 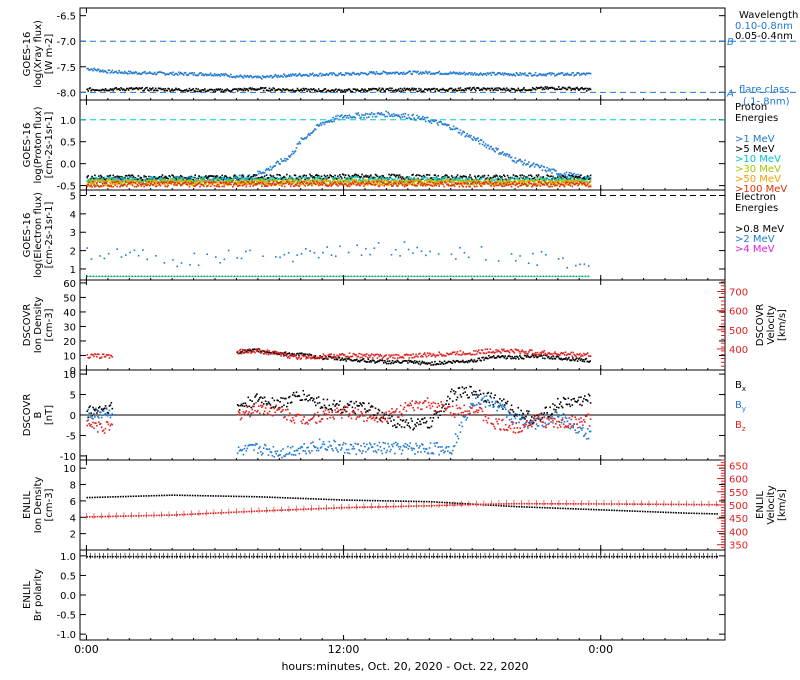 I want to click on y-tick-label: 4, so click(x=73, y=215).